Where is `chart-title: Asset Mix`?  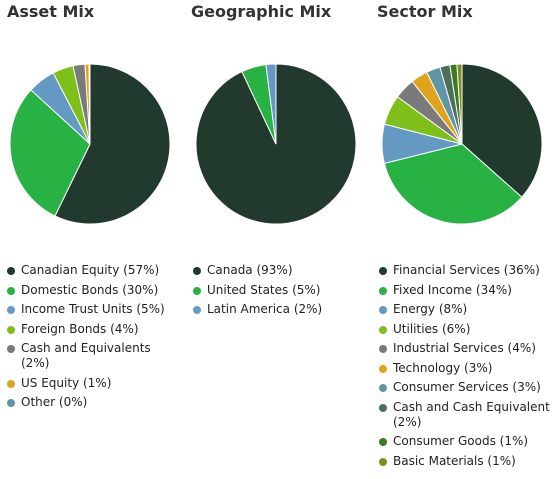
chart-title: Asset Mix is located at coordinates (51, 11).